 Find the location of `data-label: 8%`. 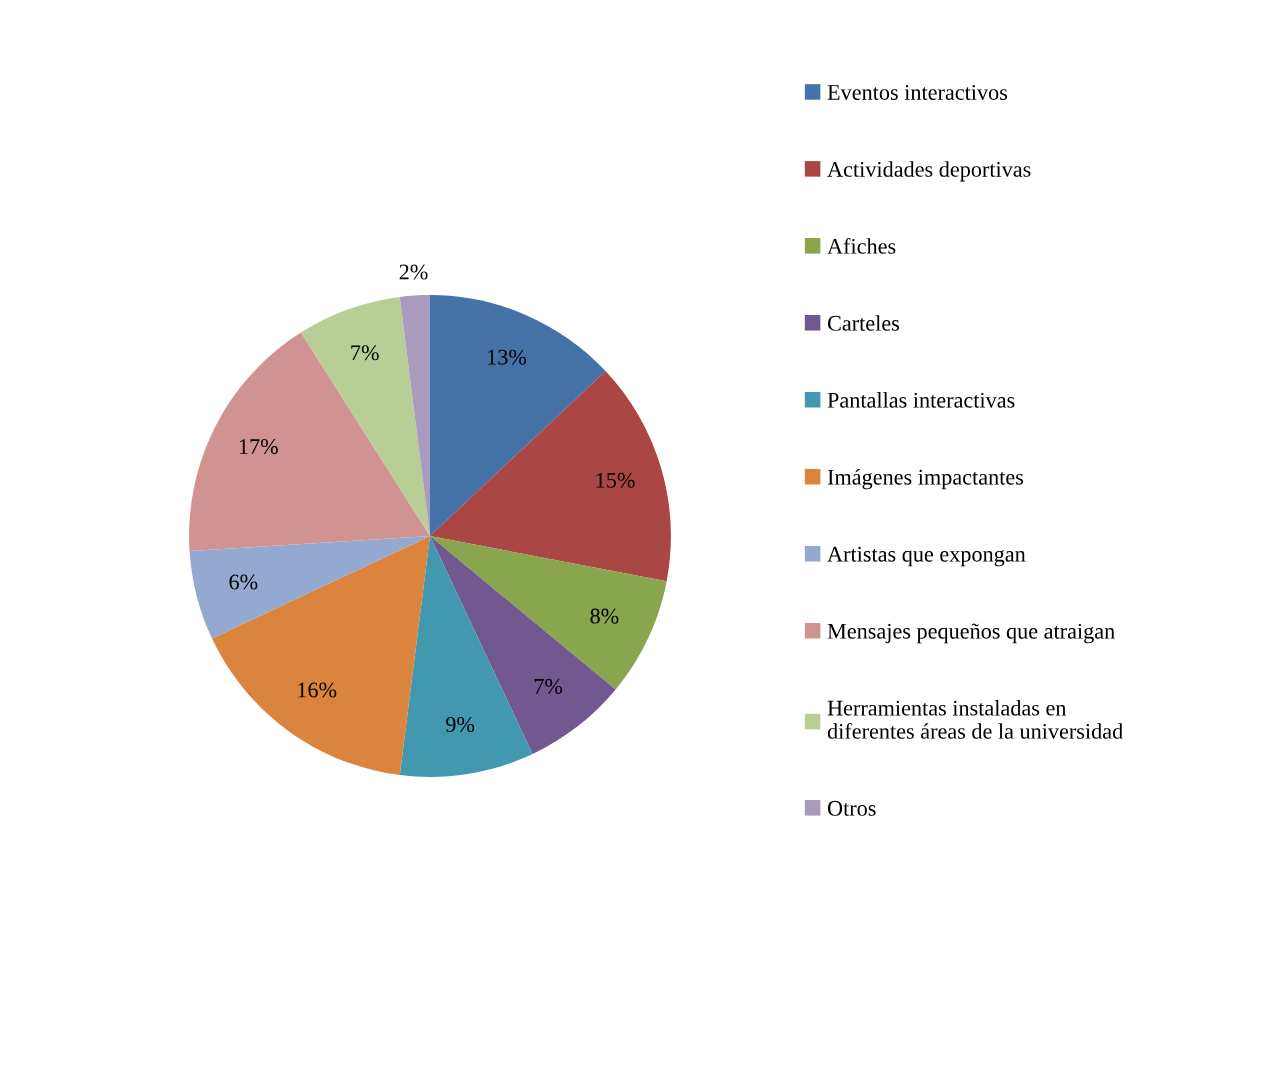

data-label: 8% is located at coordinates (604, 616).